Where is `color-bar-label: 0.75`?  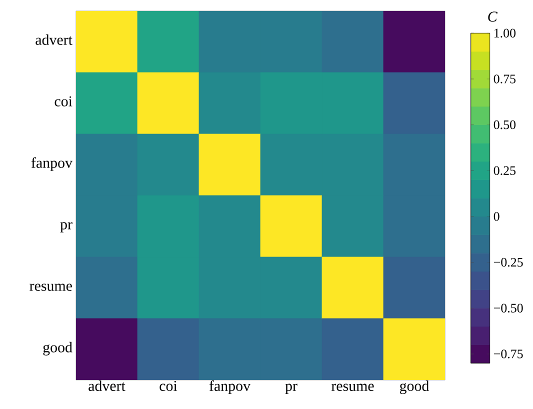
color-bar-label: 0.75 is located at coordinates (505, 79).